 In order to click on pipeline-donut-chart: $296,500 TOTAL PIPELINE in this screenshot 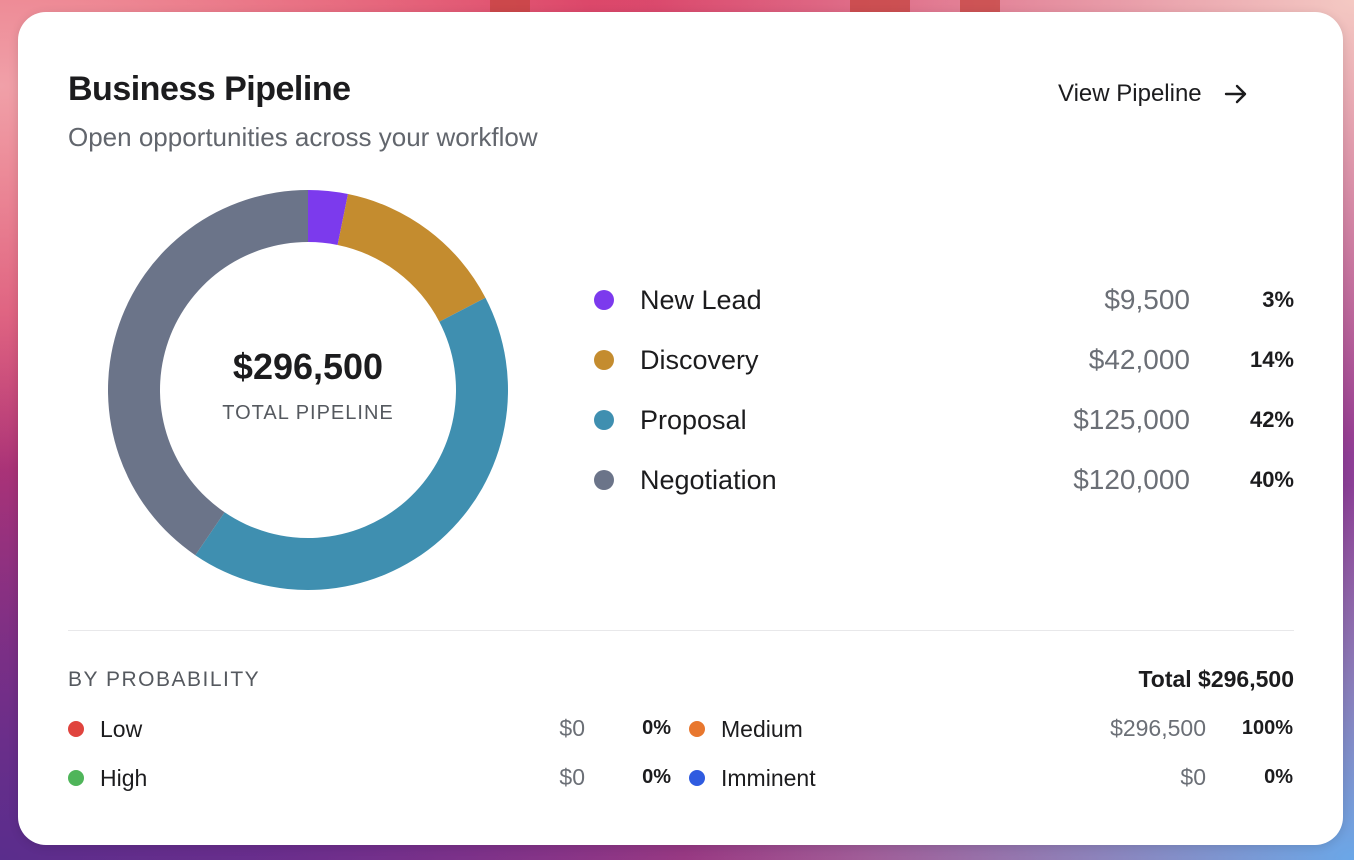, I will do `click(308, 390)`.